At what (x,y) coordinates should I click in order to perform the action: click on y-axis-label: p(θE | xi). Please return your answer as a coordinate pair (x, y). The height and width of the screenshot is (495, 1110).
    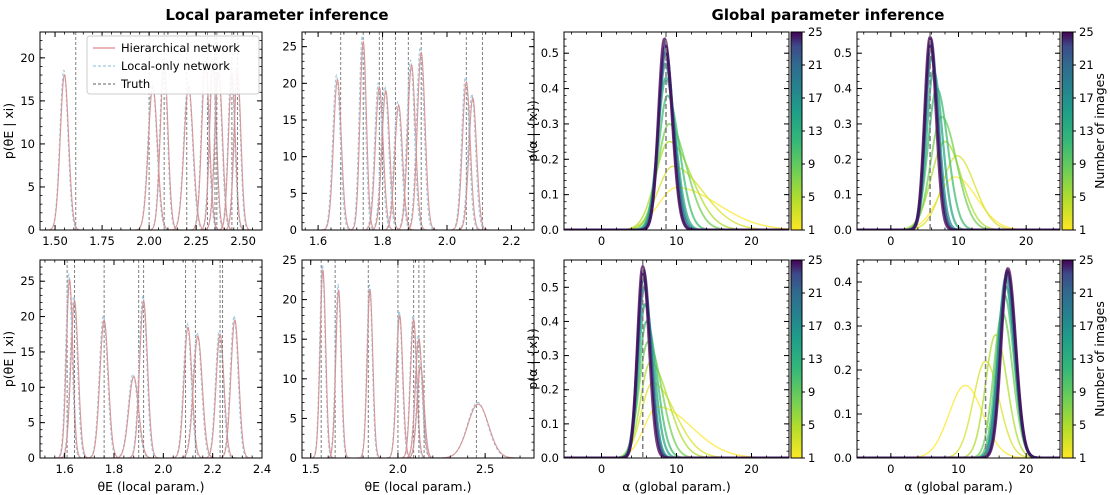
    Looking at the image, I should click on (8, 131).